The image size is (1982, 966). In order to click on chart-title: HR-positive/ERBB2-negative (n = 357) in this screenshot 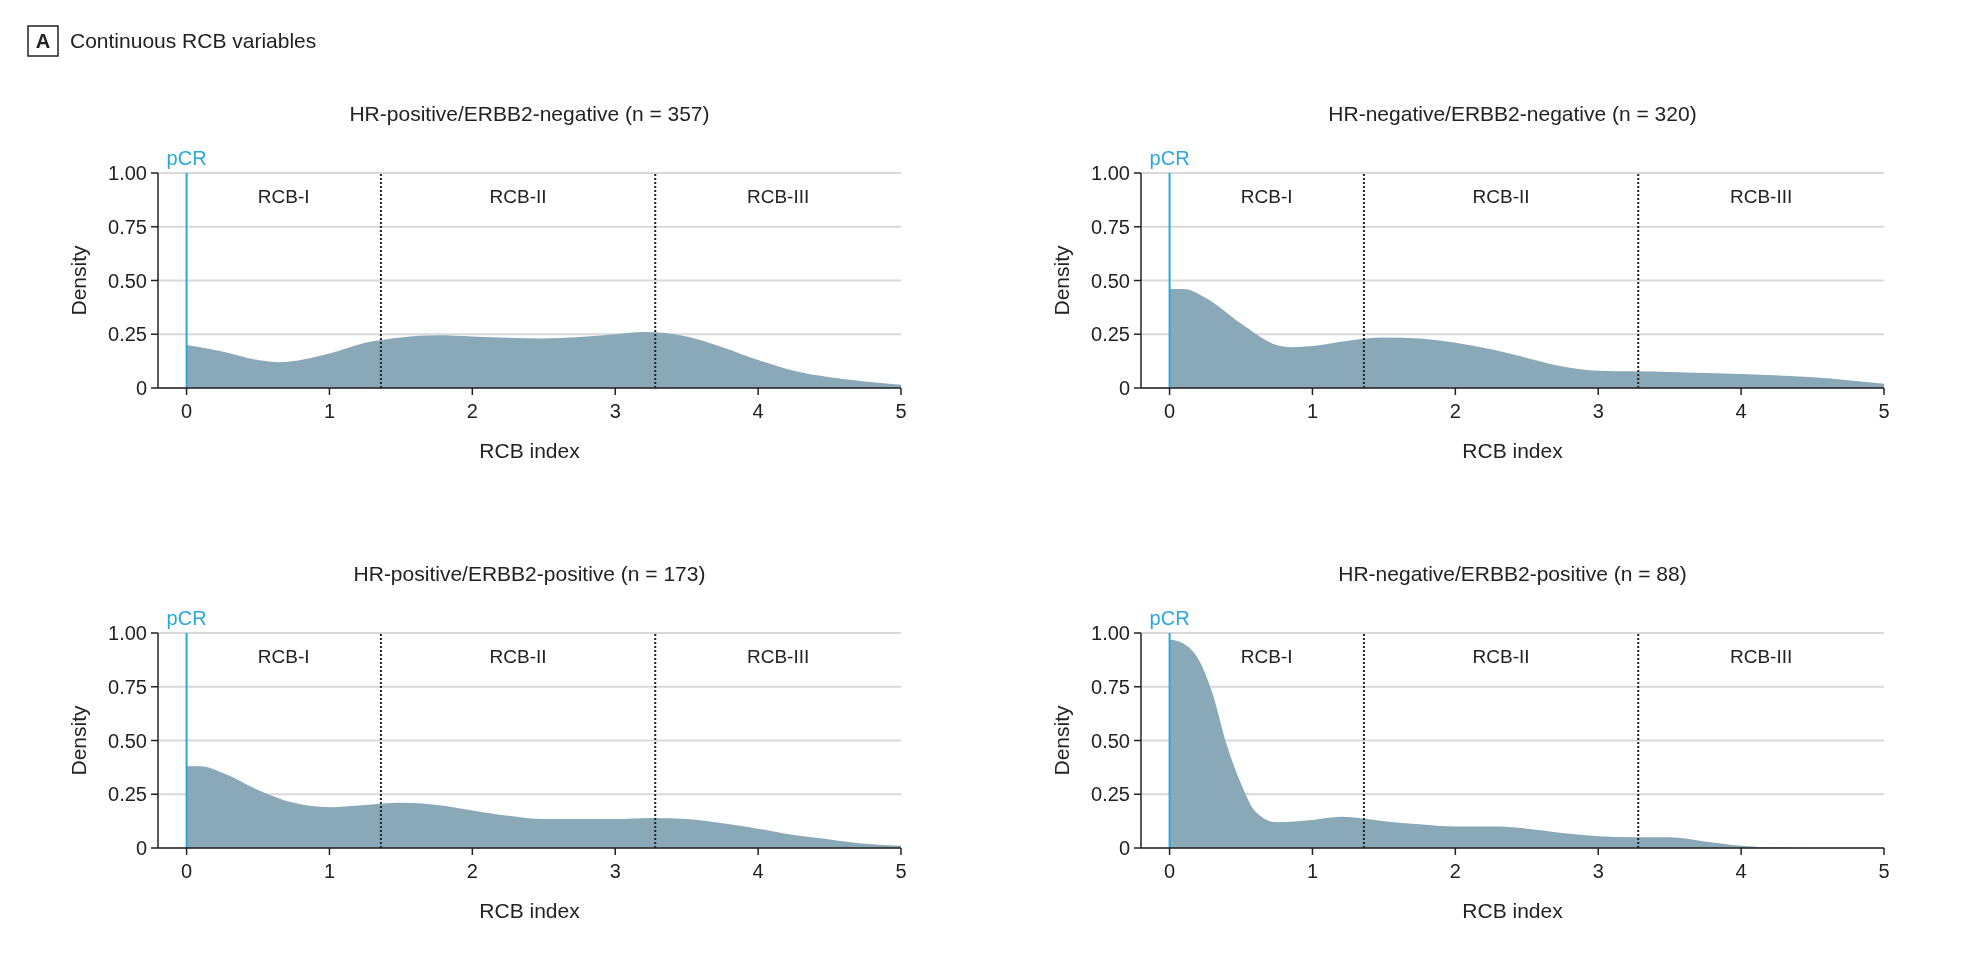, I will do `click(529, 113)`.